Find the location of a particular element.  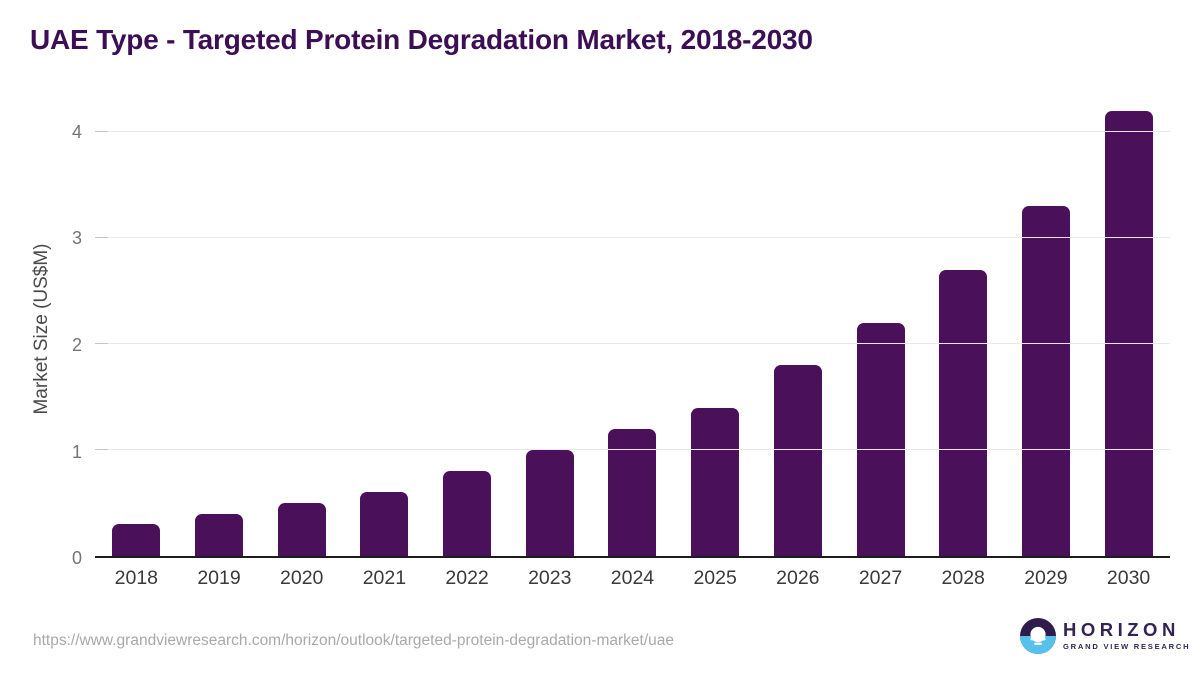

y-tick-label: 2 is located at coordinates (76, 344).